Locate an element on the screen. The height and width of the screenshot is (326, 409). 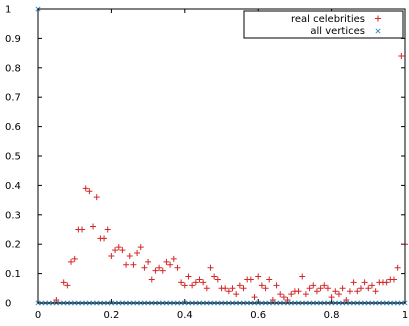
legend-marker-cross is located at coordinates (378, 31).